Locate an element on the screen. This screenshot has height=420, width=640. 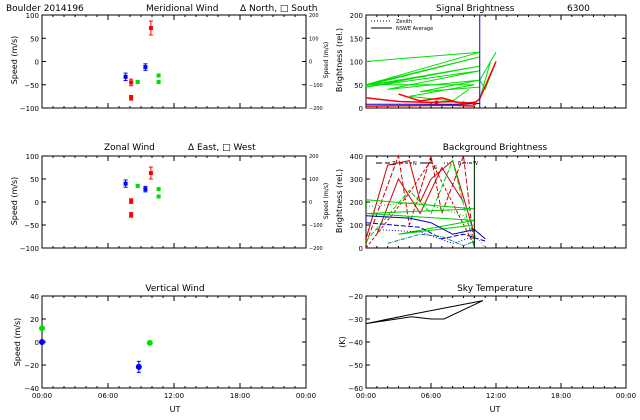
y-tick-label: −60 is located at coordinates (355, 389).